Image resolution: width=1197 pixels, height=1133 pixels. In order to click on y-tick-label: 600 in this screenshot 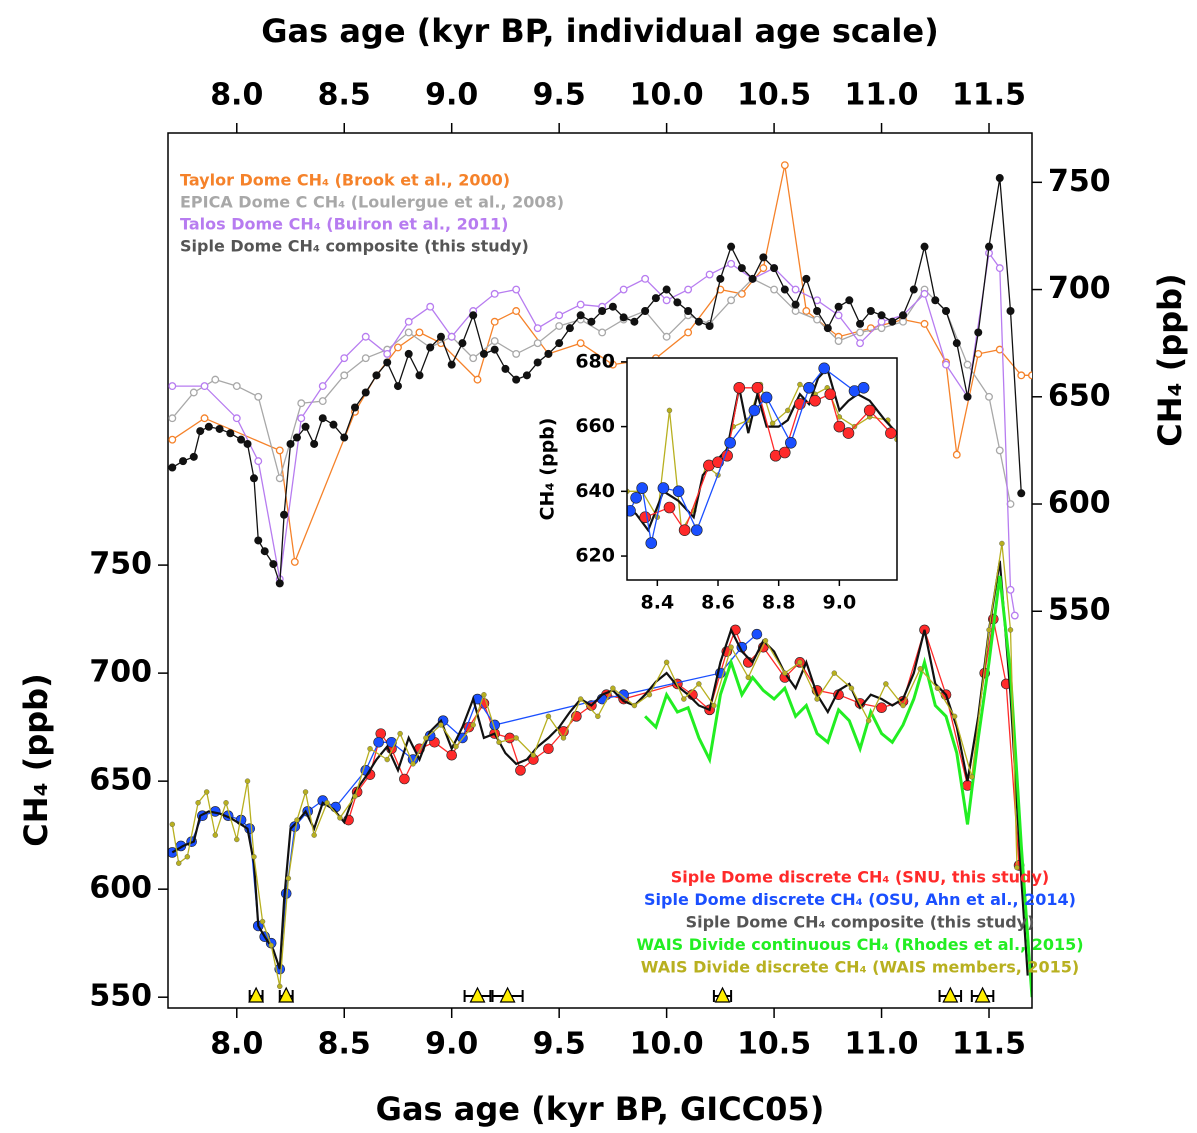, I will do `click(120, 888)`.